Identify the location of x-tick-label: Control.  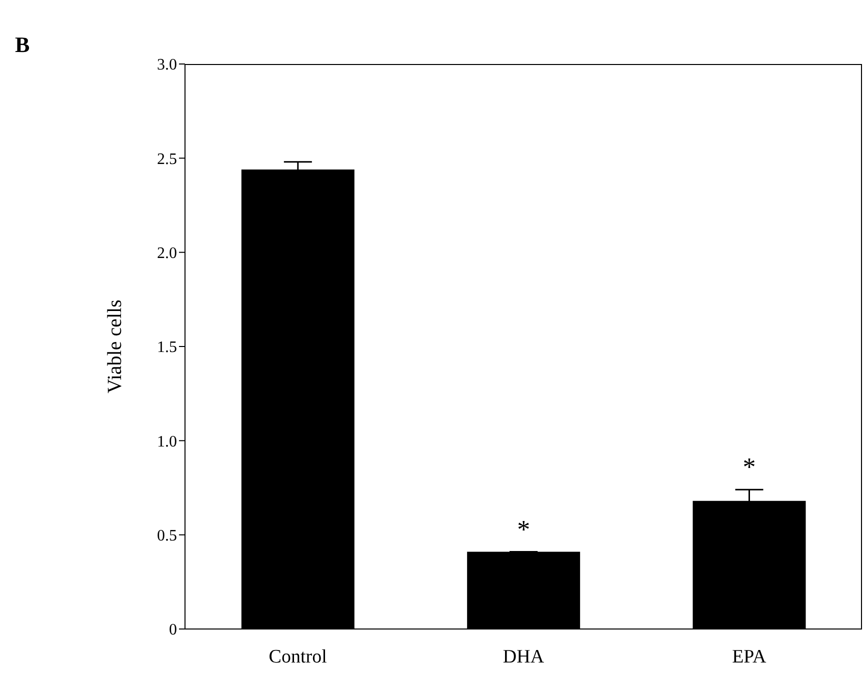
(297, 657).